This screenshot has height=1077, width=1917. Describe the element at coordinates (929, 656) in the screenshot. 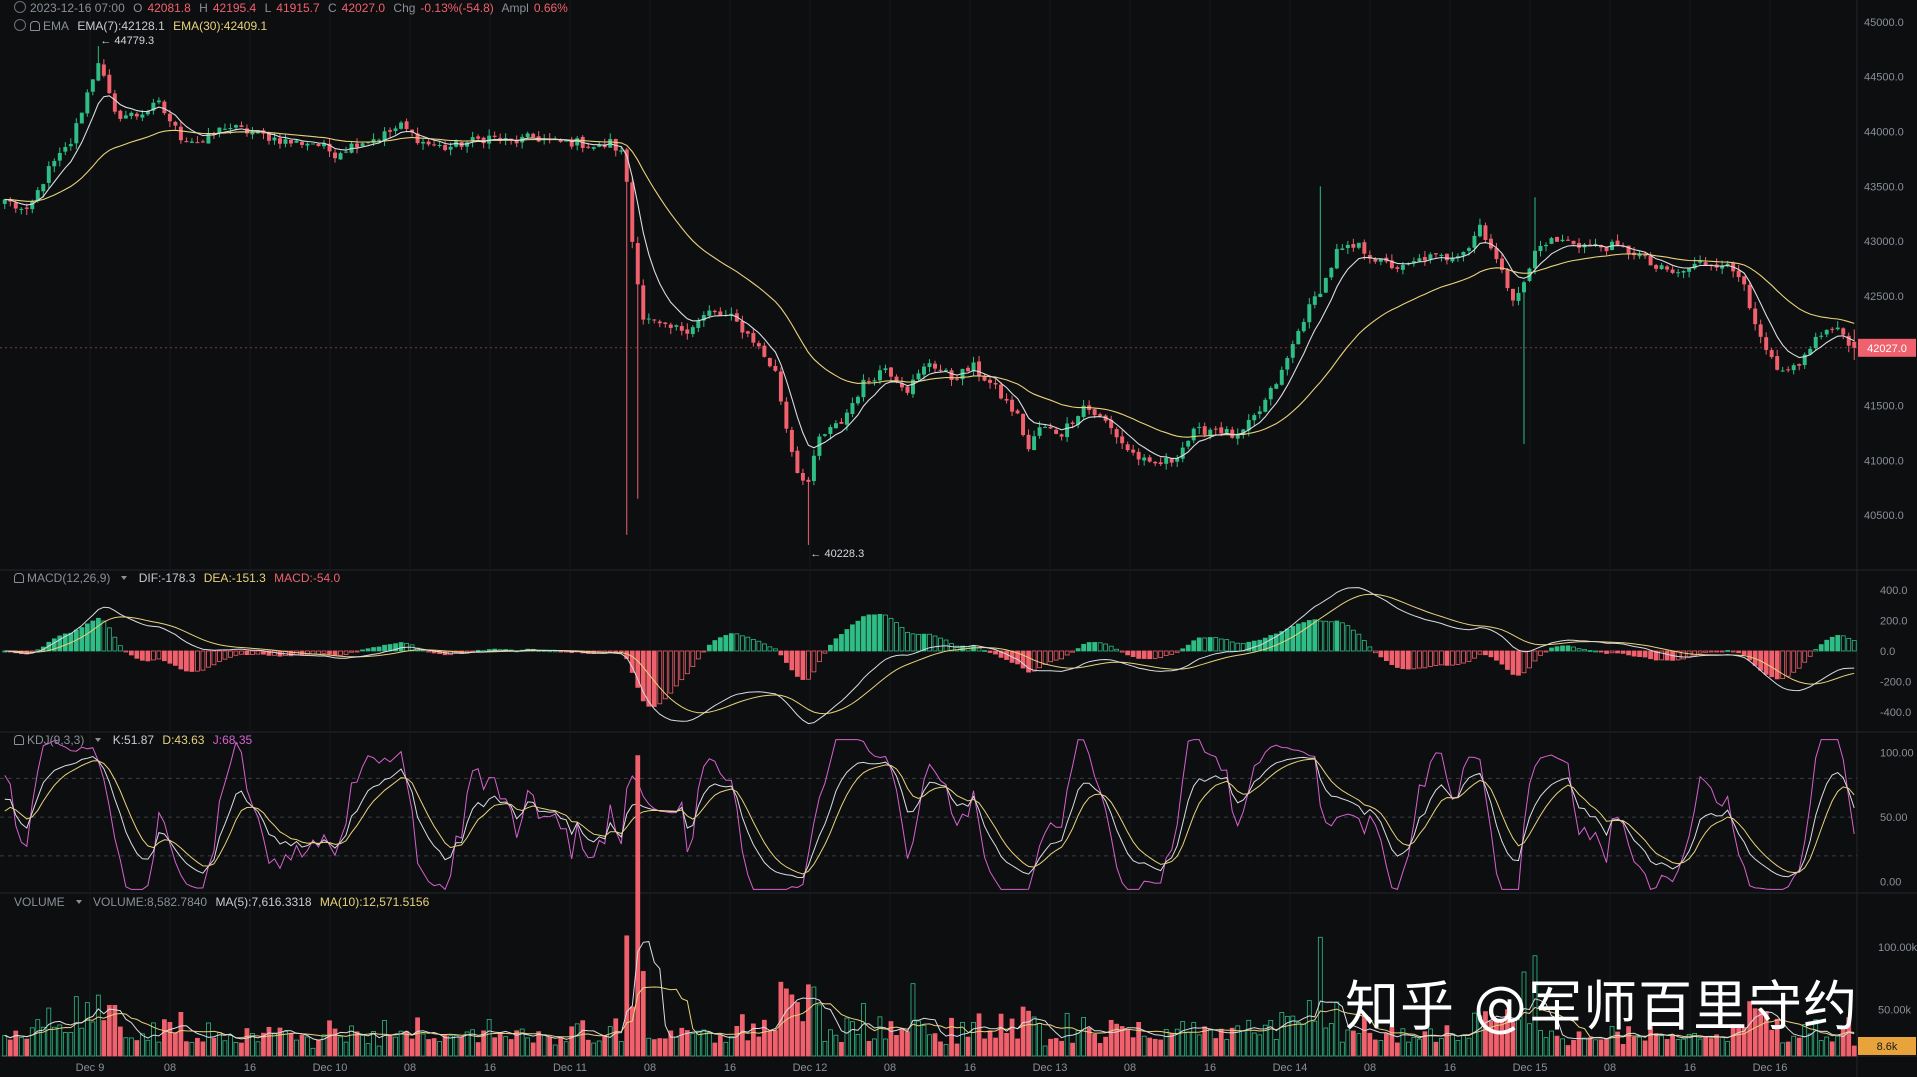

I see `macd-pane` at that location.